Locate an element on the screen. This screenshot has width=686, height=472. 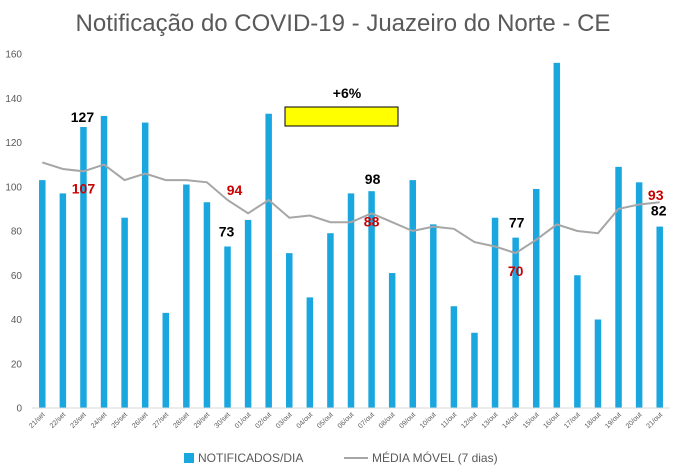
x-tick-label: 11/out is located at coordinates (449, 420).